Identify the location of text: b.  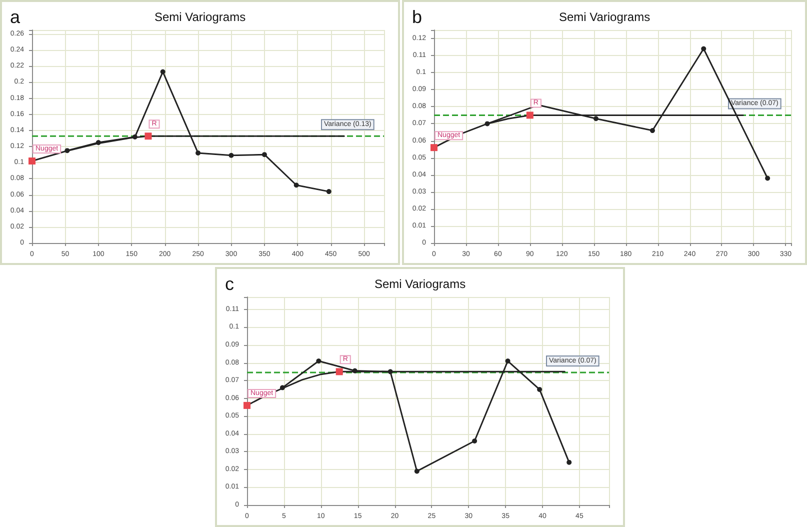
(417, 17).